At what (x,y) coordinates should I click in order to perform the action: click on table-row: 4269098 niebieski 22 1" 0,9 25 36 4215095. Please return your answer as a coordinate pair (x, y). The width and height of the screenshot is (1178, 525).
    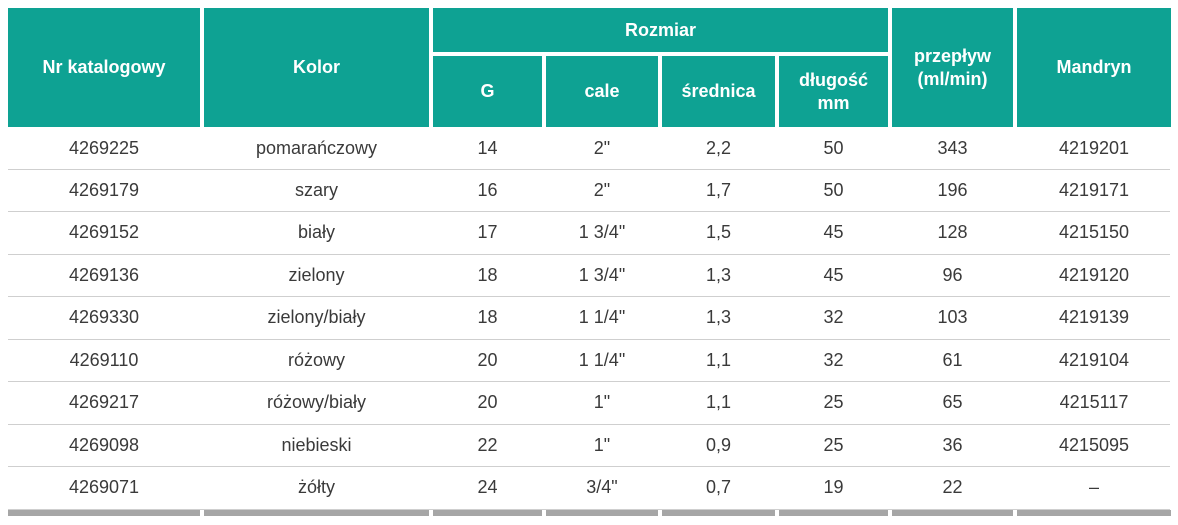
    Looking at the image, I should click on (589, 446).